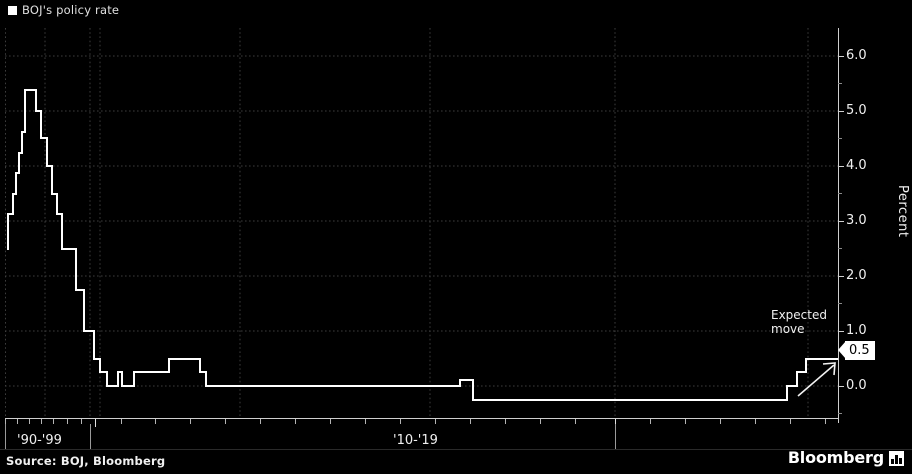 Image resolution: width=912 pixels, height=474 pixels. Describe the element at coordinates (71, 10) in the screenshot. I see `legend-item-label: BOJ's policy rate` at that location.